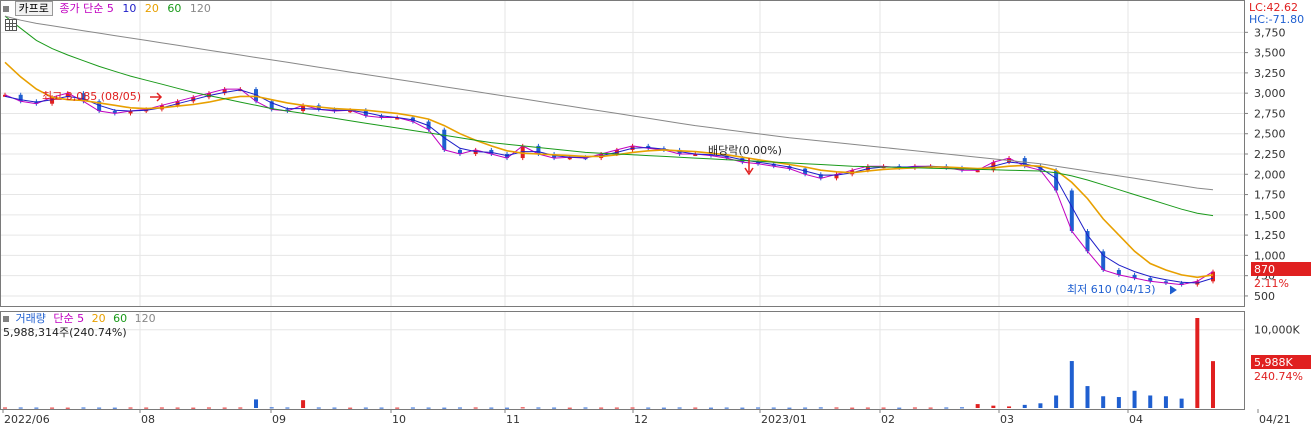 Image resolution: width=1313 pixels, height=428 pixels. I want to click on stock-name-button: 카프로, so click(33, 8).